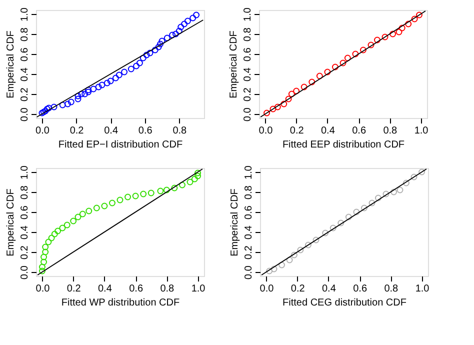 Image resolution: width=474 pixels, height=345 pixels. I want to click on x-axis-title: Fitted EP−I distribution CDF, so click(120, 145).